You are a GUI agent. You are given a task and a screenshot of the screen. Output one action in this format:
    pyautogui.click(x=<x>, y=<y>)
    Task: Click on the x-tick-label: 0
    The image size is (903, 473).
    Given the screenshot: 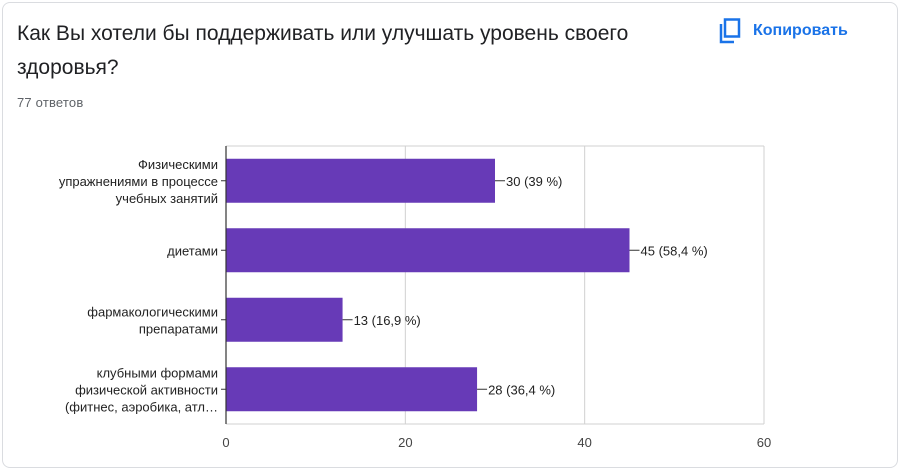 What is the action you would take?
    pyautogui.click(x=225, y=442)
    